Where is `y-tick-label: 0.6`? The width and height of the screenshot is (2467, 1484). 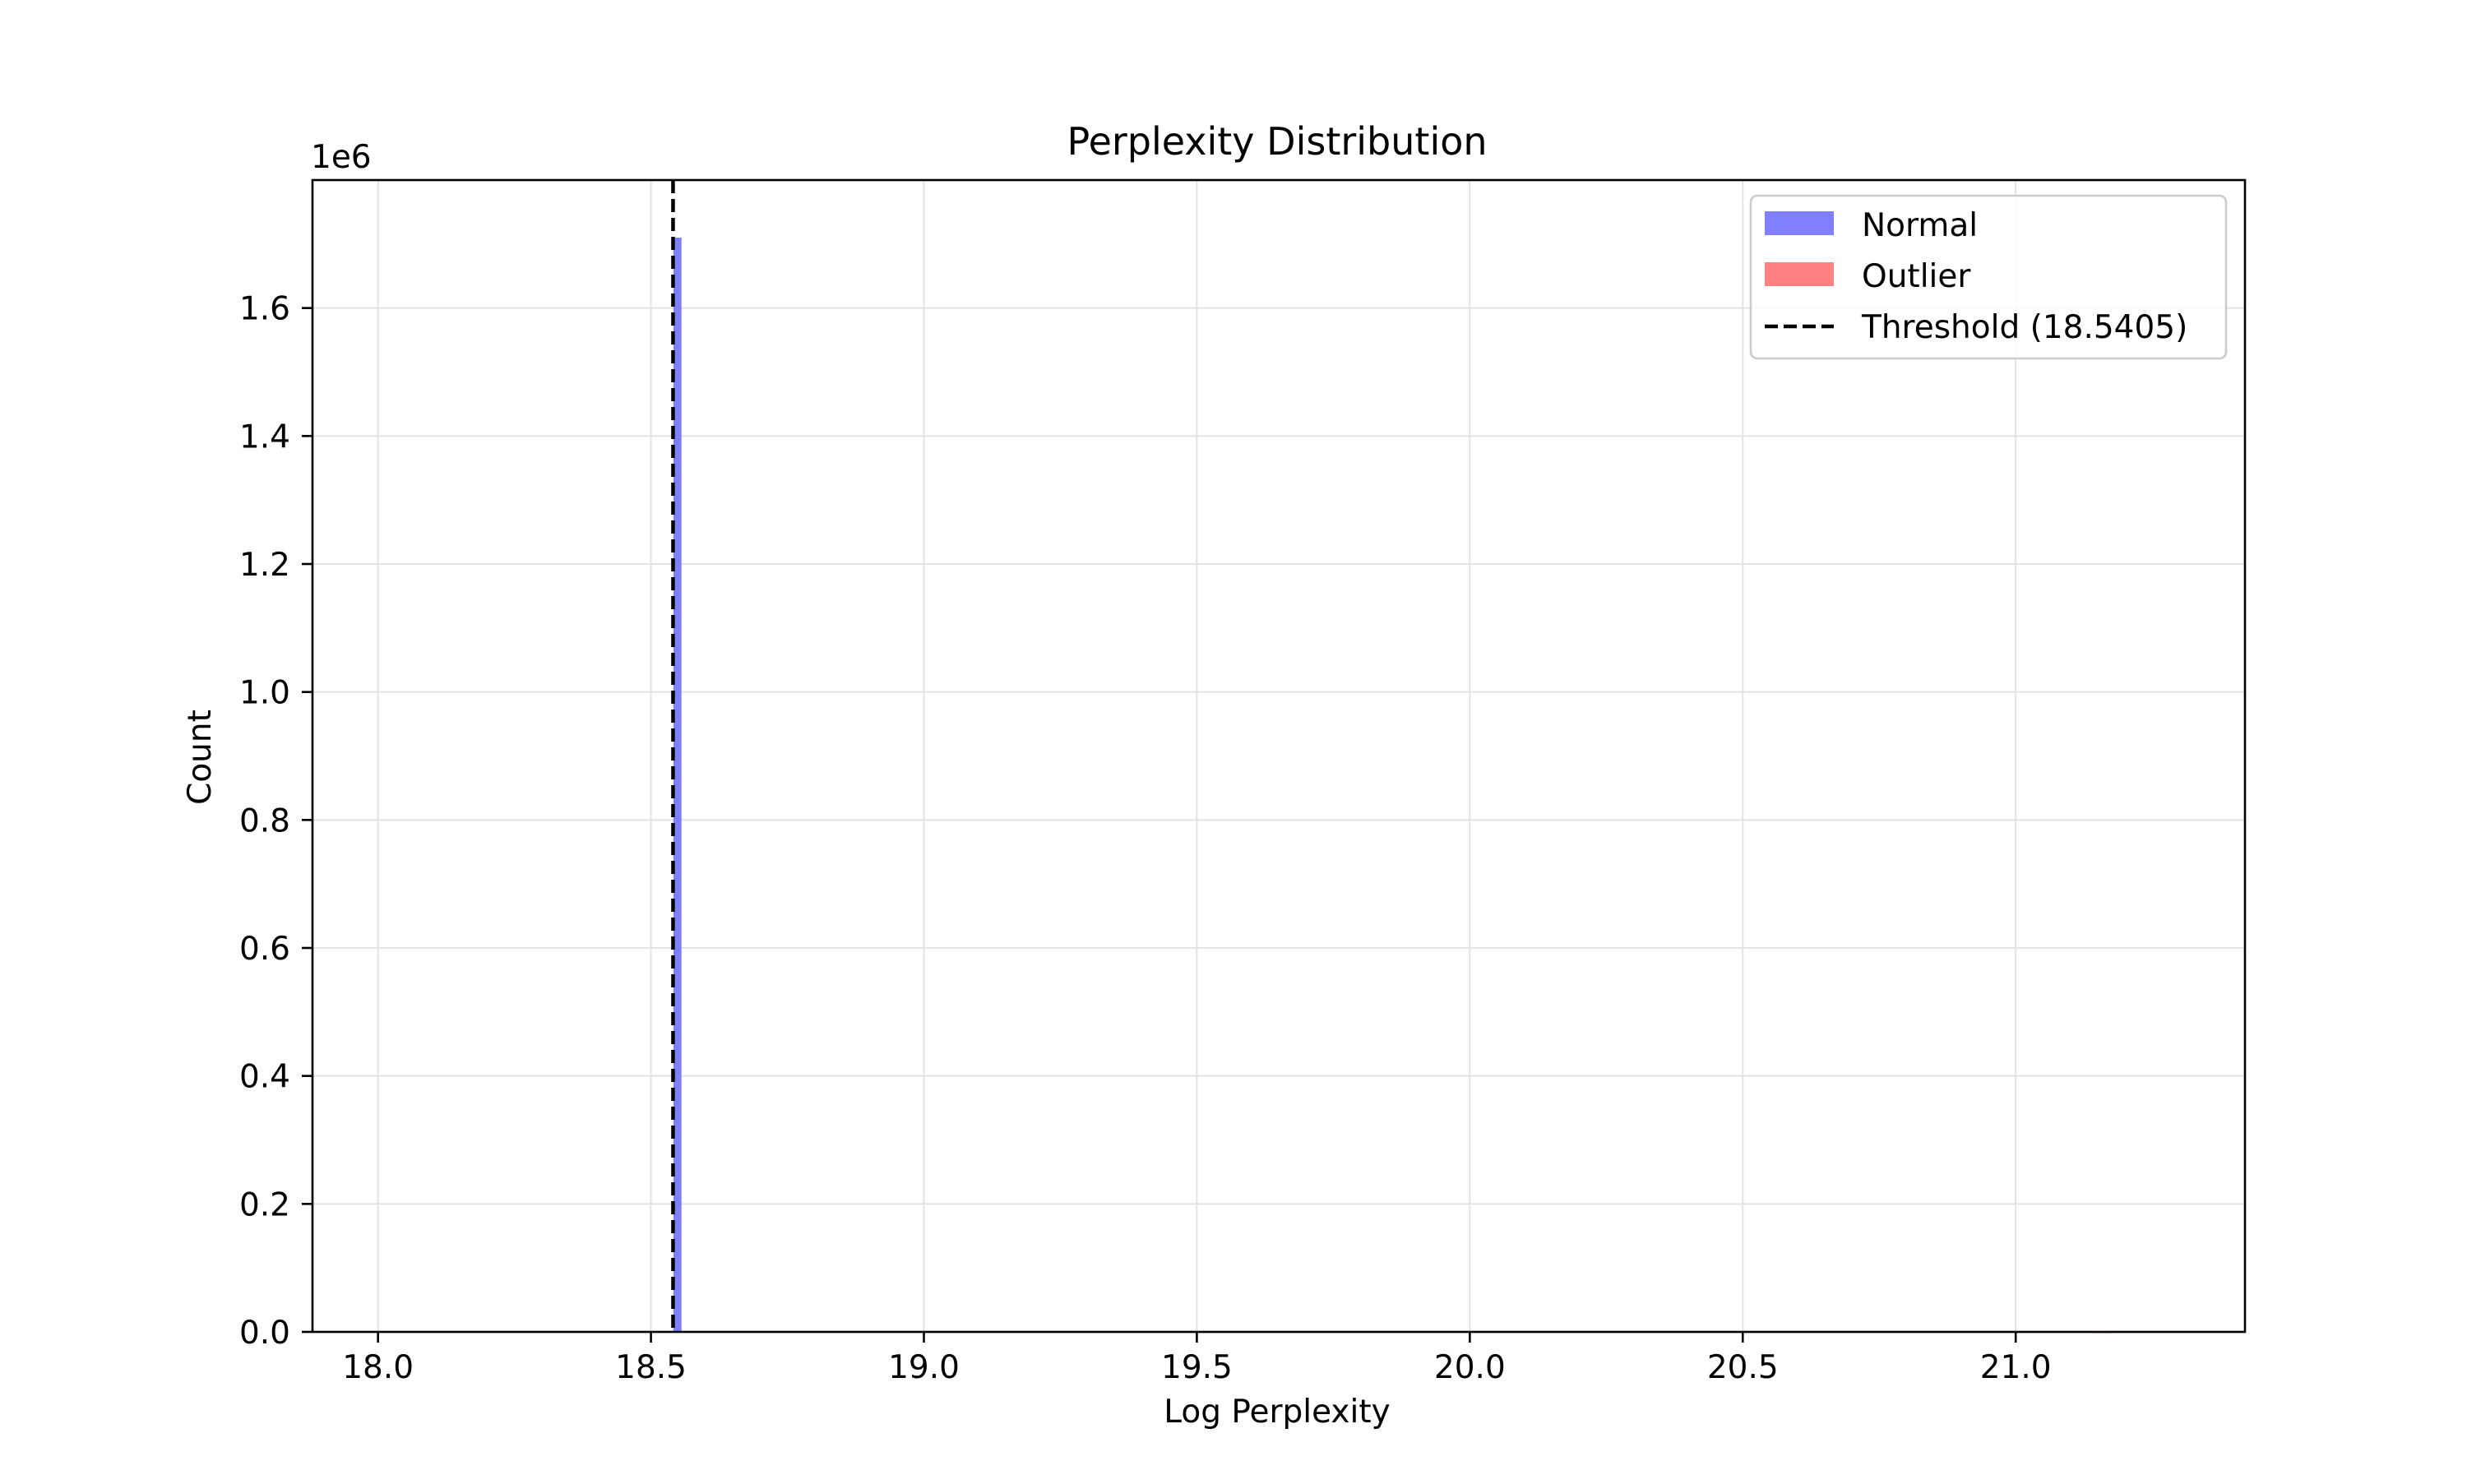 y-tick-label: 0.6 is located at coordinates (265, 949).